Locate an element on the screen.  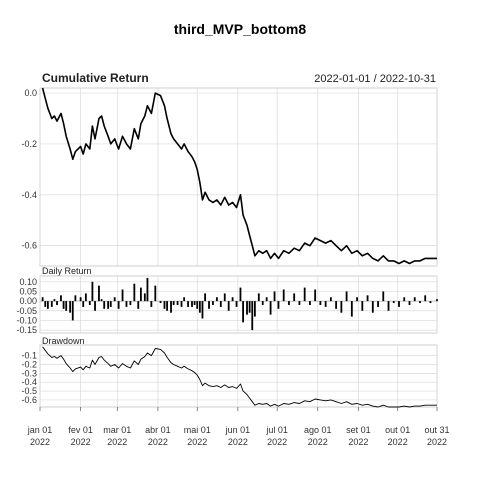
drawdown-panel: -0.1-0.2-0.3-0.4-0.5-0.6 is located at coordinates (229, 376).